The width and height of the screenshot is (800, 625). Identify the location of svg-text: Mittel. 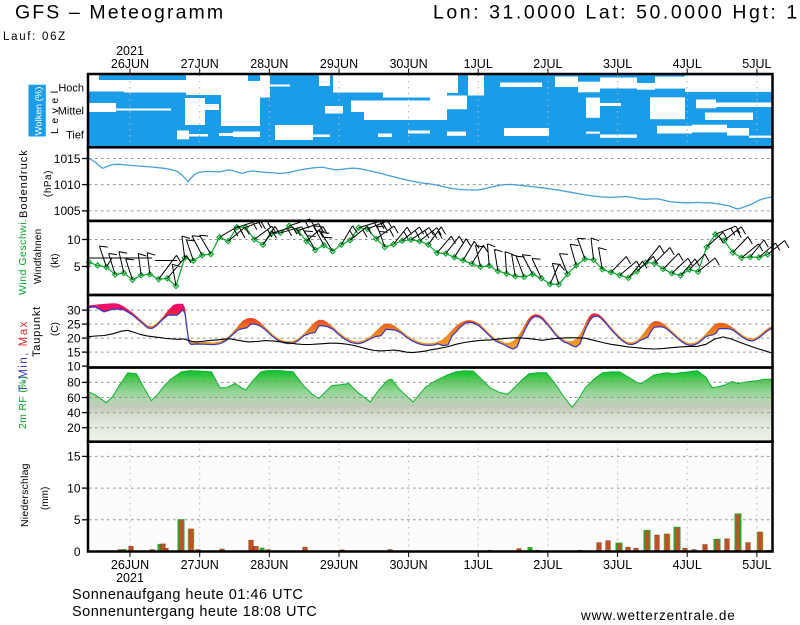
(71, 111).